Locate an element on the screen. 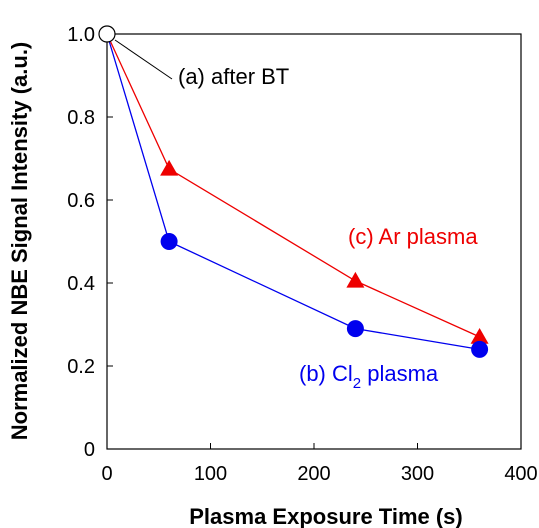 The image size is (539, 528). x-tick-label: 300 is located at coordinates (417, 474).